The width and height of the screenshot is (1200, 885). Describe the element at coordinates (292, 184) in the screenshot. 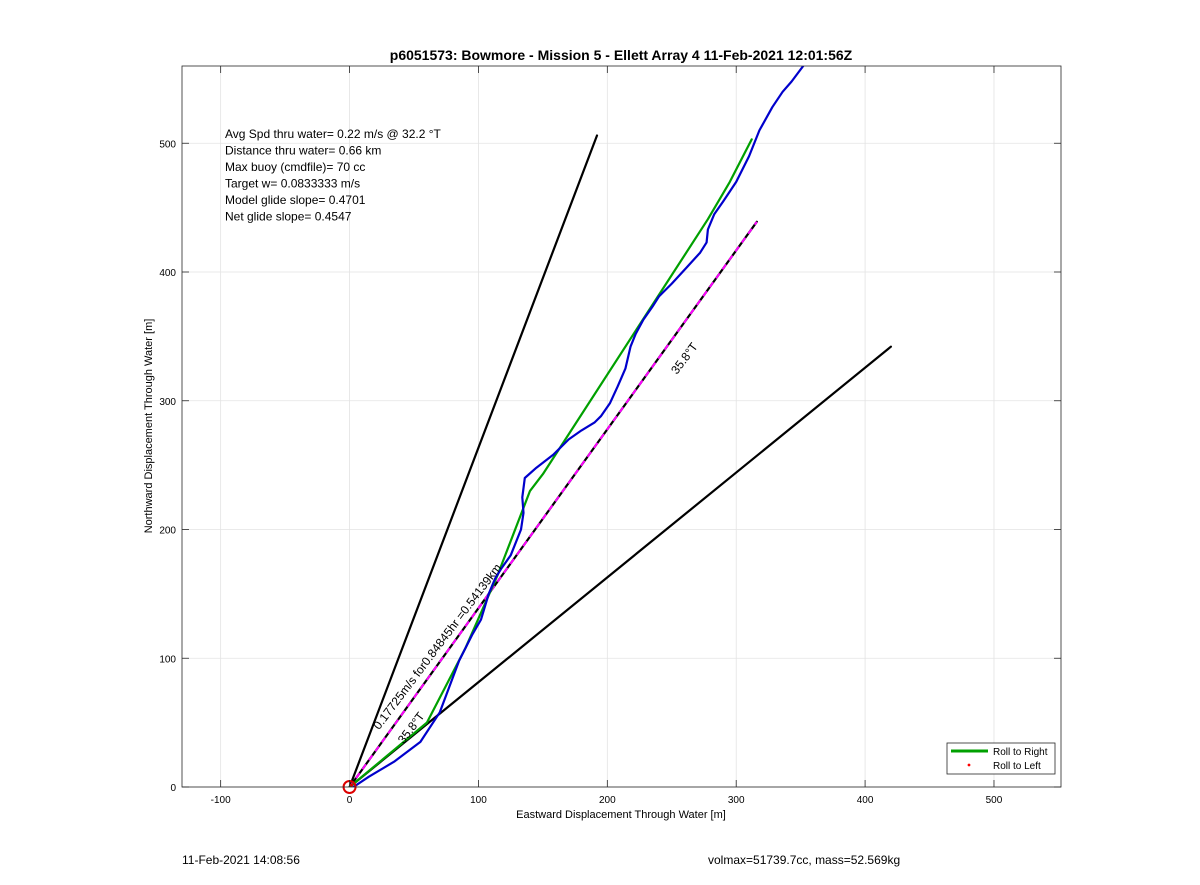

I see `info-line-3: Target w= 0.0833333 m/s` at that location.